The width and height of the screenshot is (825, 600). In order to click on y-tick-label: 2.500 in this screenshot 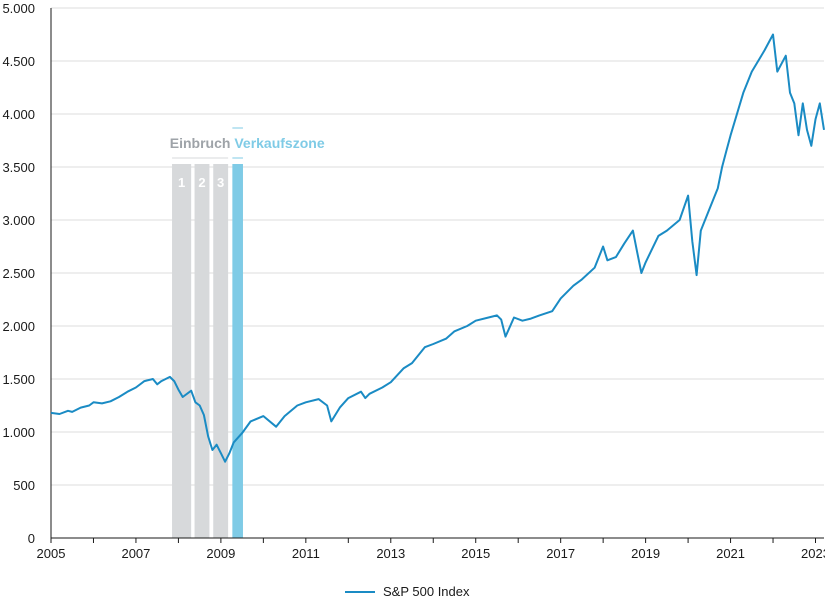, I will do `click(18, 273)`.